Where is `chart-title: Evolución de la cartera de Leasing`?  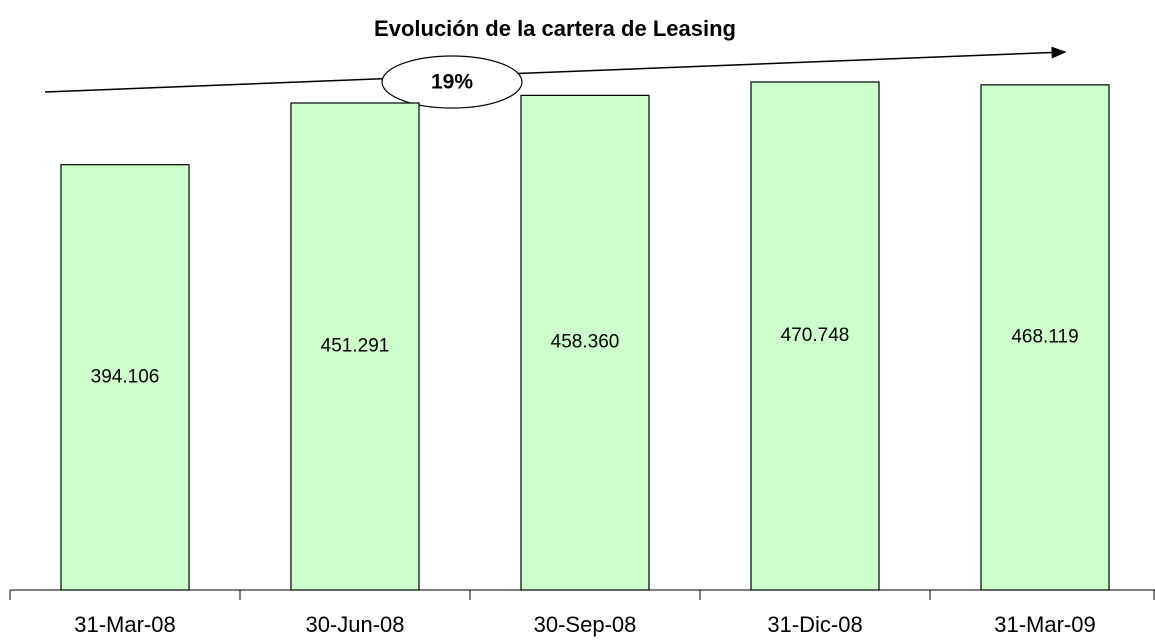
chart-title: Evolución de la cartera de Leasing is located at coordinates (555, 28).